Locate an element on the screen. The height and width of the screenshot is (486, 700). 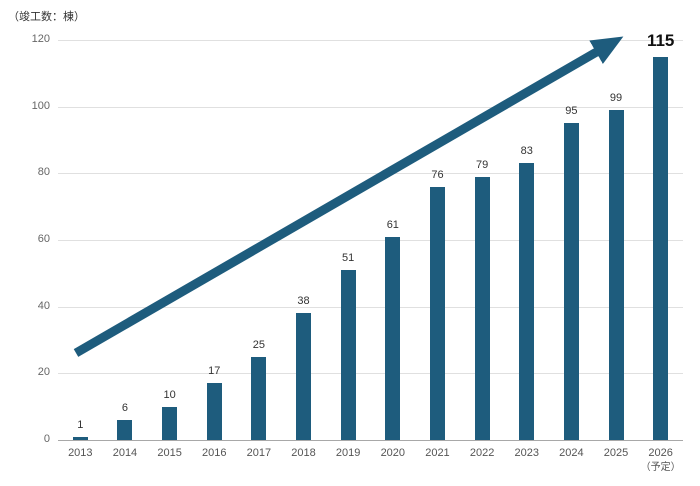
y-axis-unit-label: （竣工数：棟） is located at coordinates (46, 17).